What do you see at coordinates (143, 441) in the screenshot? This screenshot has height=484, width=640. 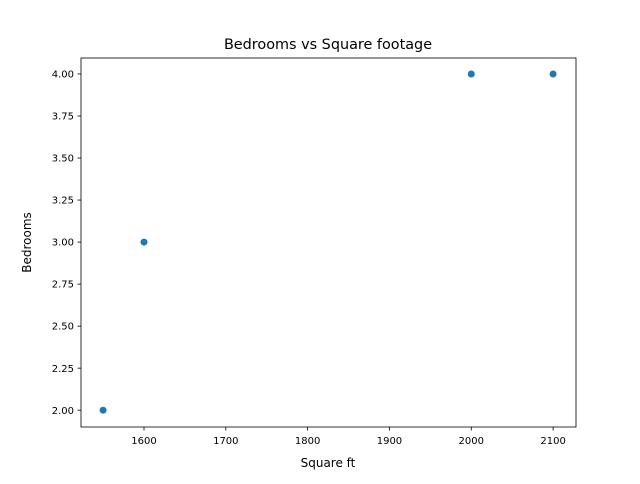 I see `x-tick-label: 1600` at bounding box center [143, 441].